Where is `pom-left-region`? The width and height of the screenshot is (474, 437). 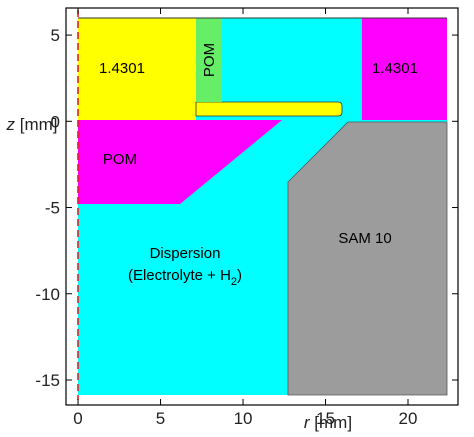
pom-left-region is located at coordinates (180, 162).